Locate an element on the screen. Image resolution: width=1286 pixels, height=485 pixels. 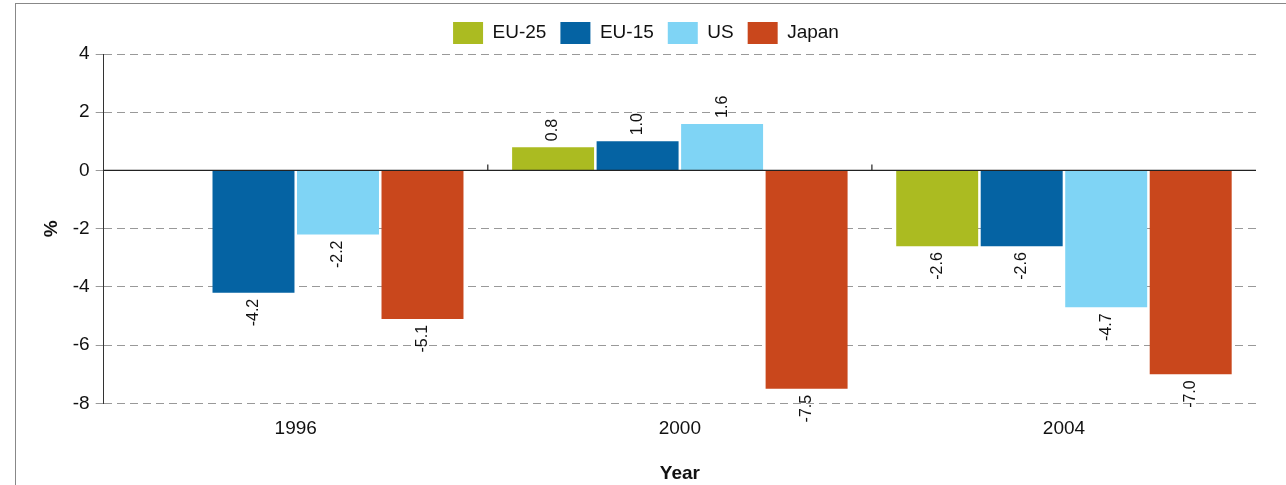
y-tick-label: 2 is located at coordinates (84, 111).